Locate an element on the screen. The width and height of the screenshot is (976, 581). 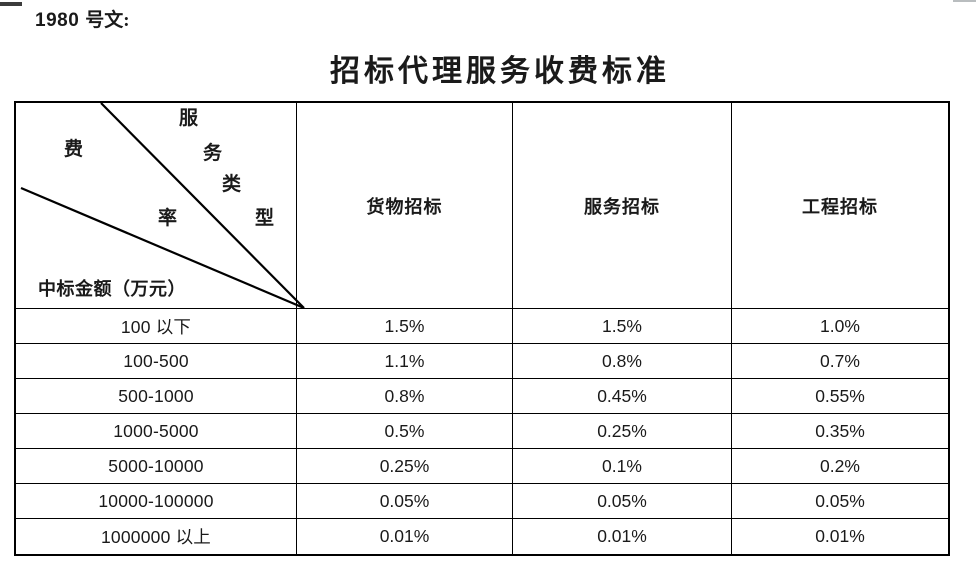
rate-cell-goods: 0.8% is located at coordinates (405, 396).